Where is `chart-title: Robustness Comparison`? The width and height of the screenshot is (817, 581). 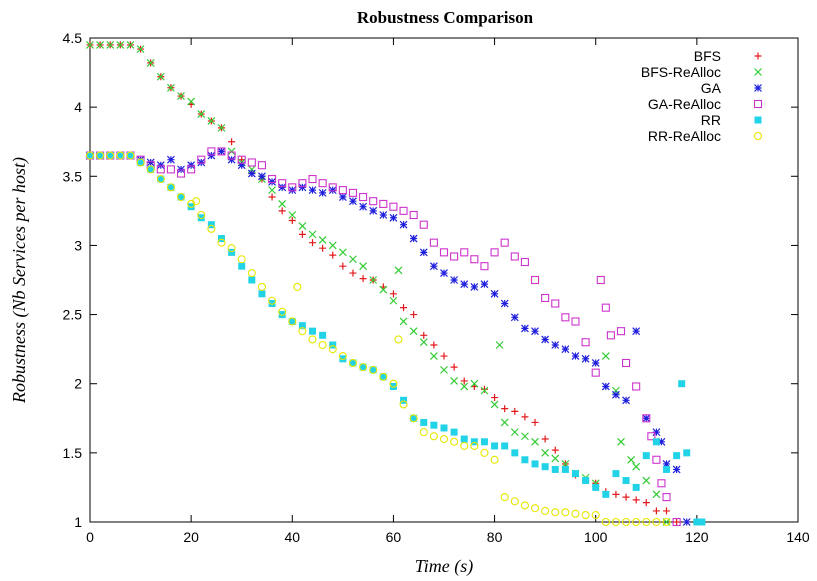
chart-title: Robustness Comparison is located at coordinates (445, 17).